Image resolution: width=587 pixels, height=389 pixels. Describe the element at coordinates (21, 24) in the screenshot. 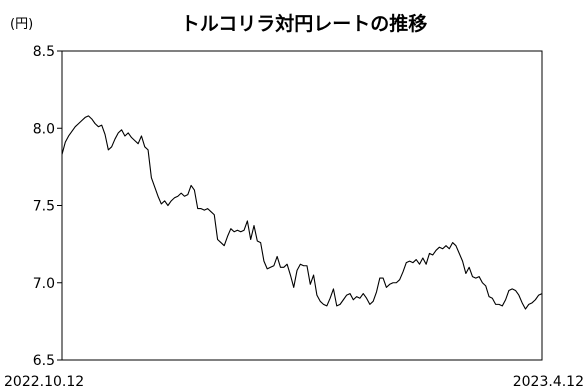

I see `y-unit-label: (円)` at that location.